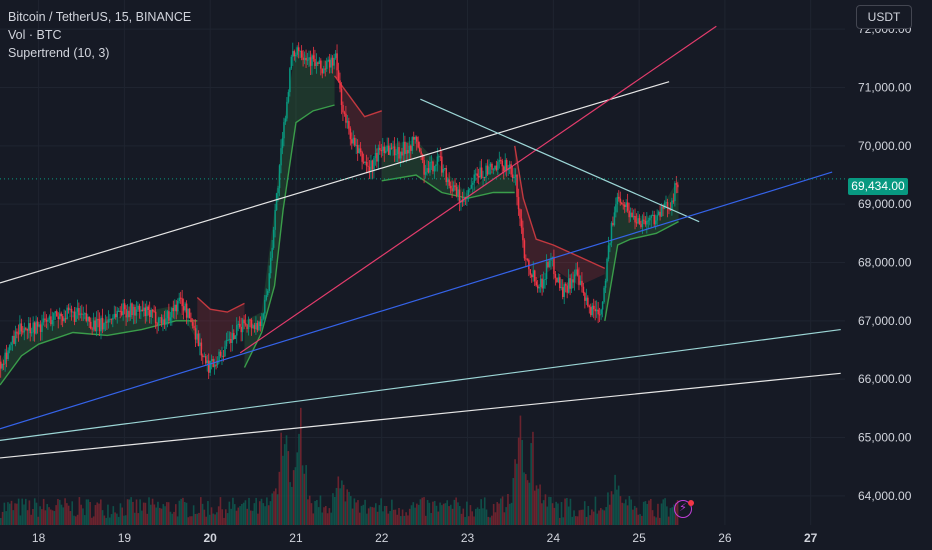 This screenshot has width=932, height=550. What do you see at coordinates (884, 17) in the screenshot?
I see `currency-button: USDT` at bounding box center [884, 17].